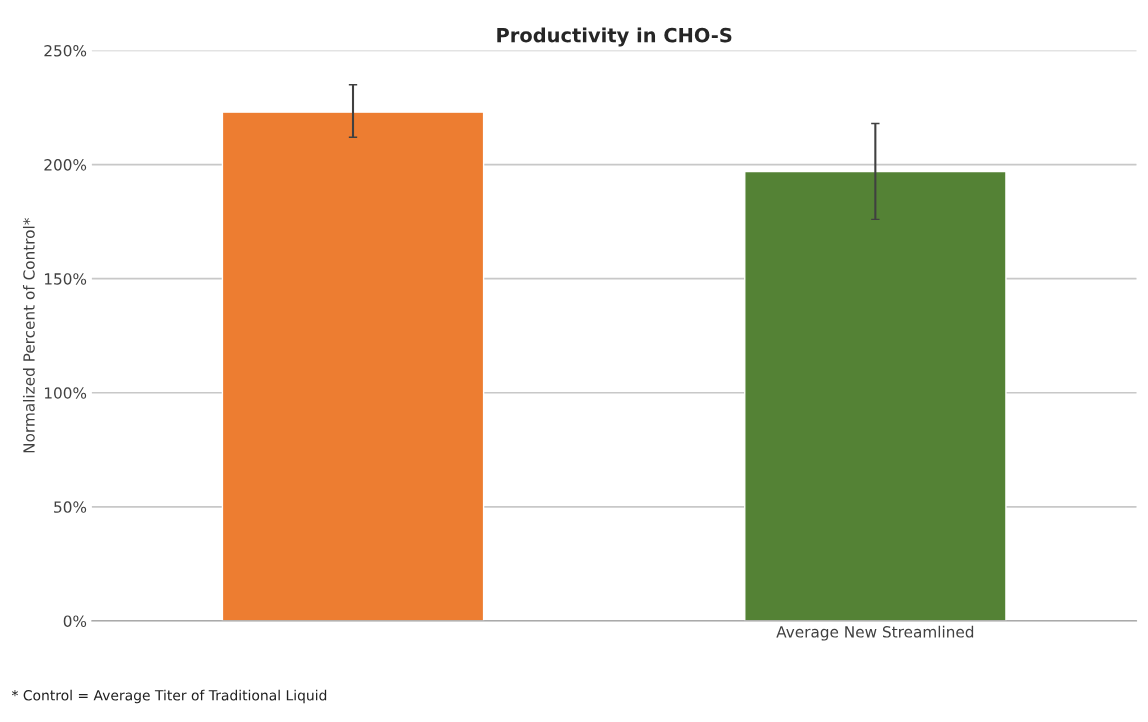  What do you see at coordinates (28, 335) in the screenshot?
I see `y-axis-title: Normalized Percent of Control*` at bounding box center [28, 335].